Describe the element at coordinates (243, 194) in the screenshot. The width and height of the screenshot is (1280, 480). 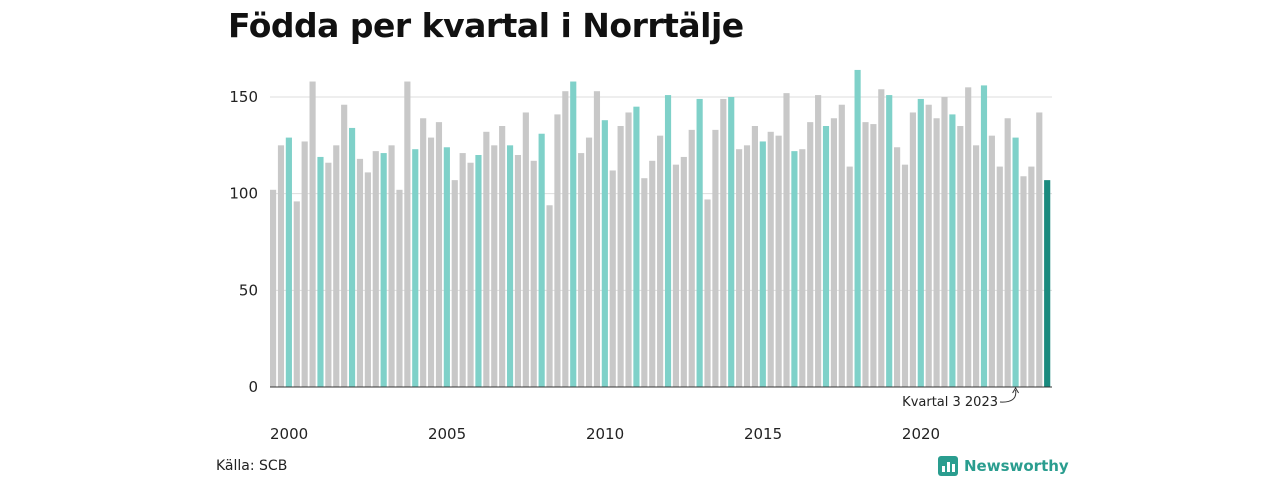
I see `y-tick-label: 100` at that location.